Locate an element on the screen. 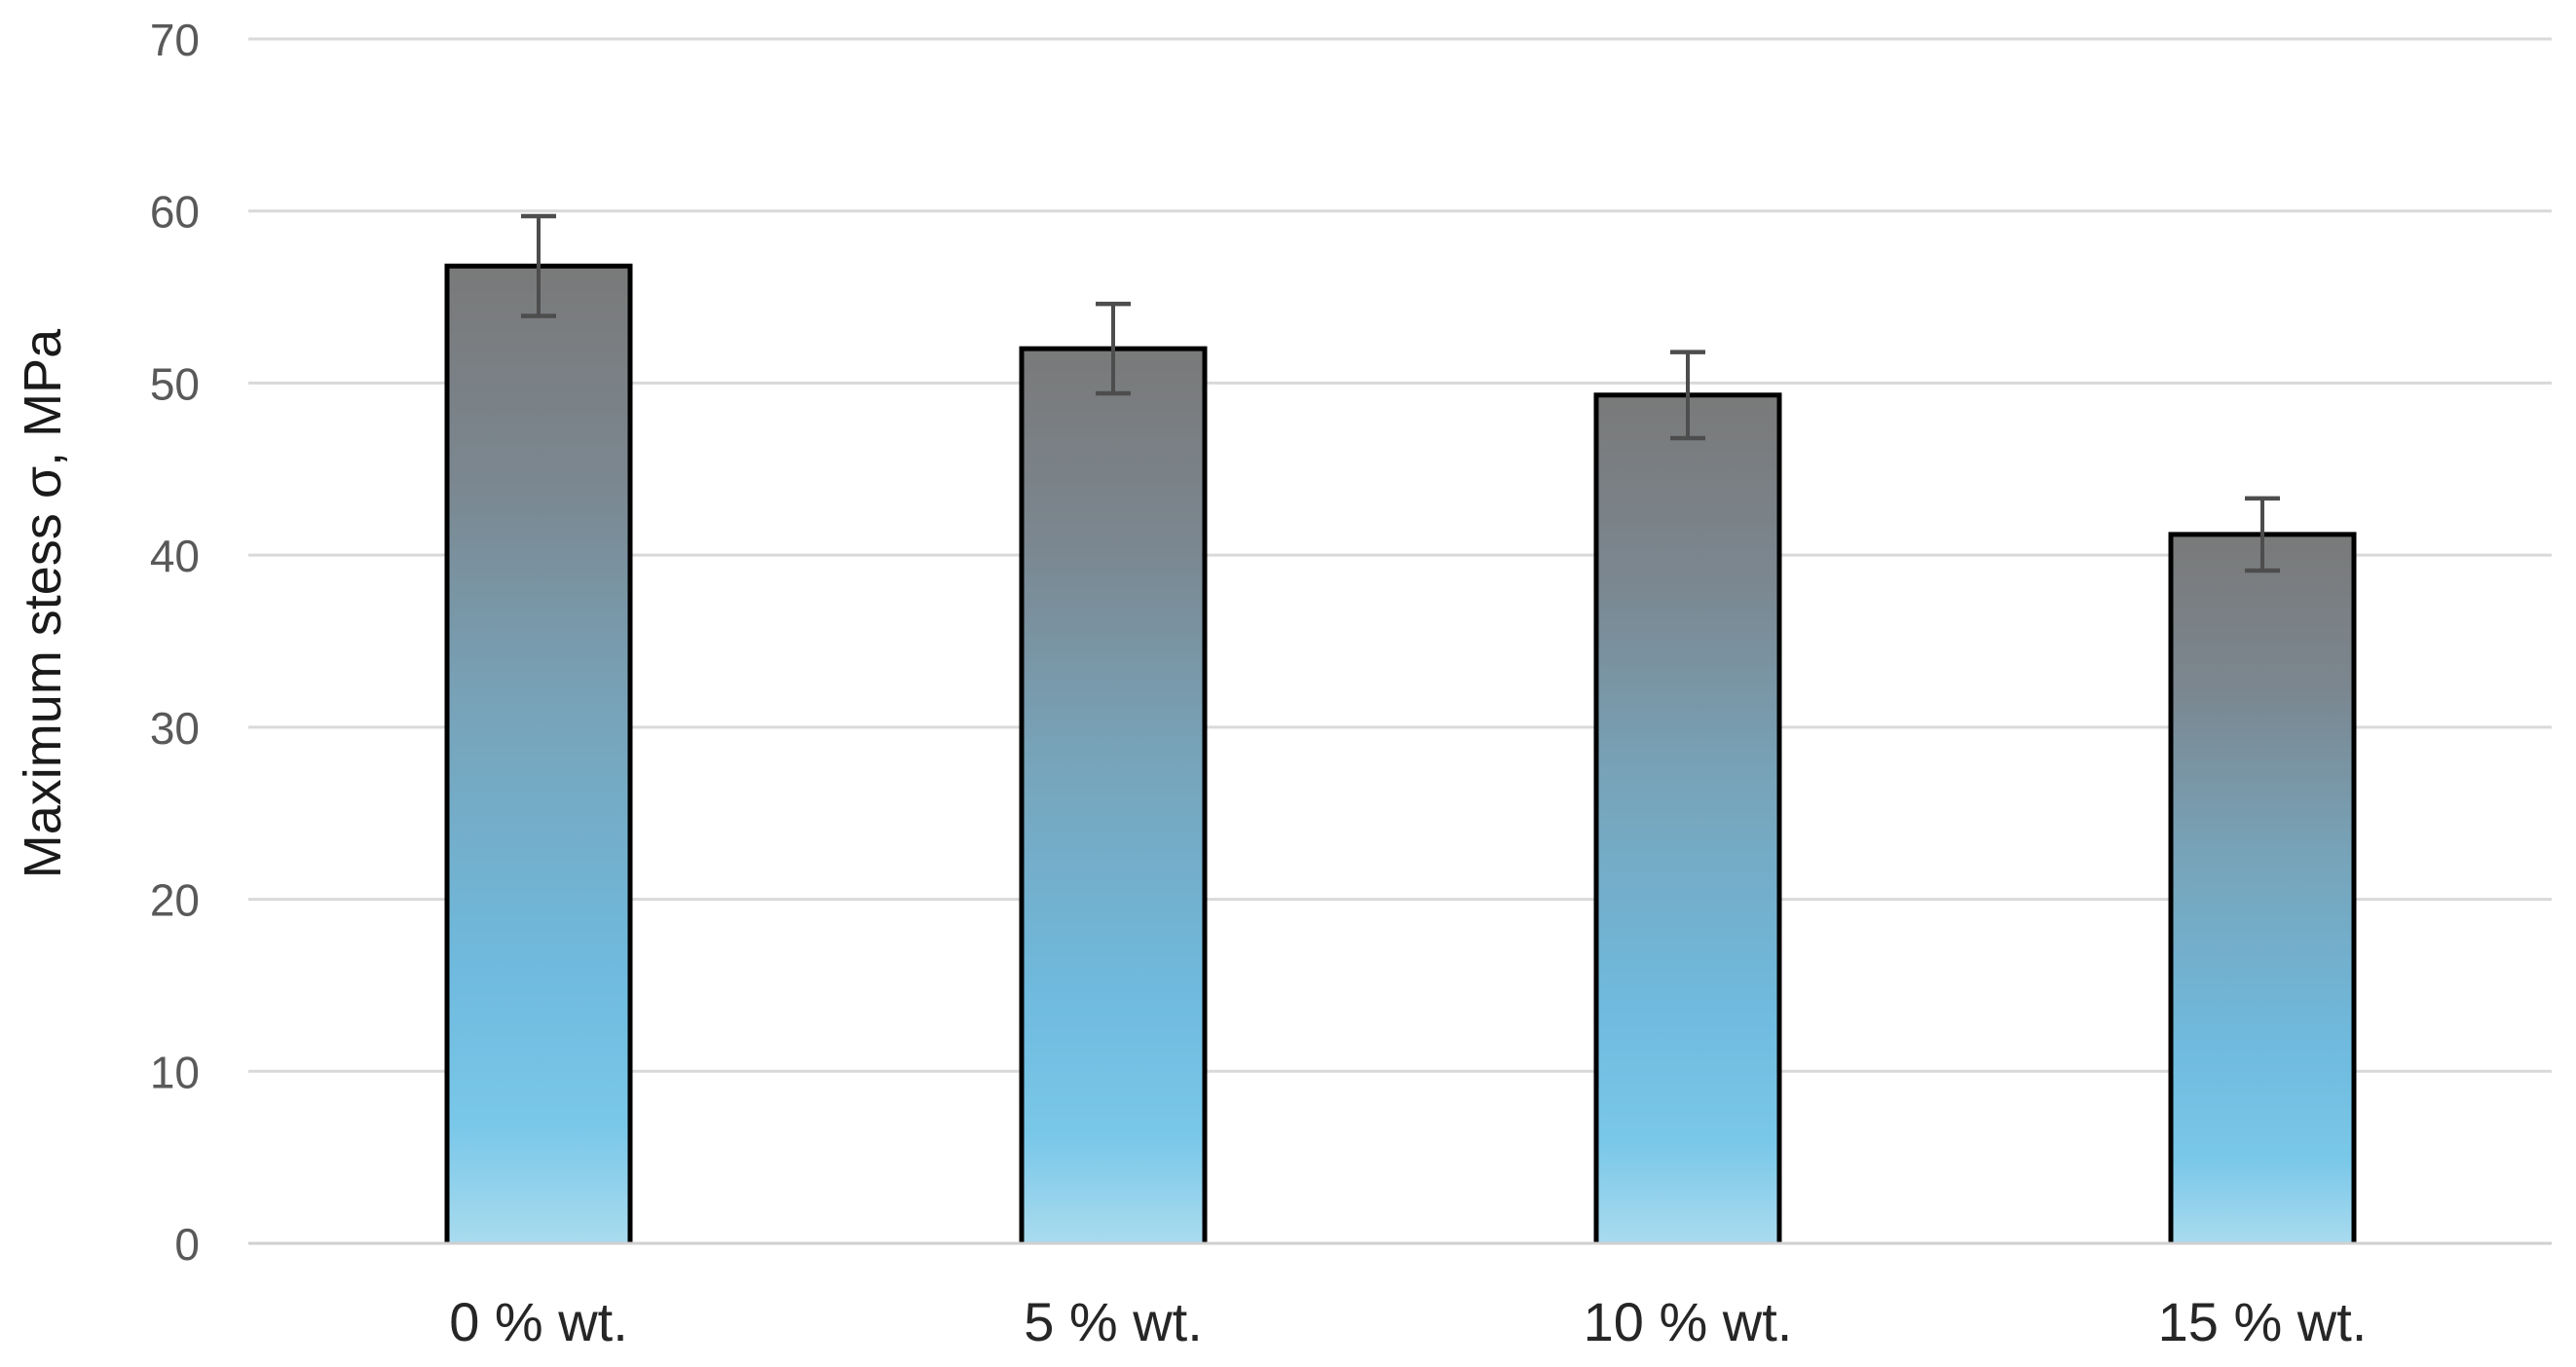 This screenshot has width=2576, height=1367. category-label: 15 % wt. is located at coordinates (2263, 1322).